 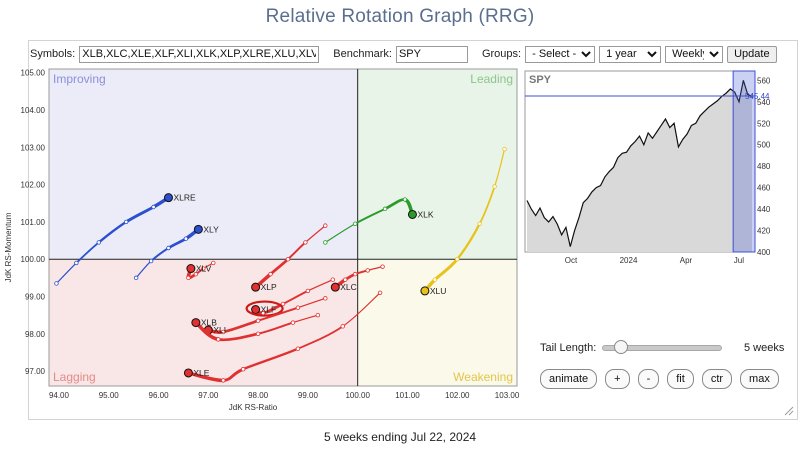 What do you see at coordinates (53, 54) in the screenshot?
I see `symbols-label: Symbols:` at bounding box center [53, 54].